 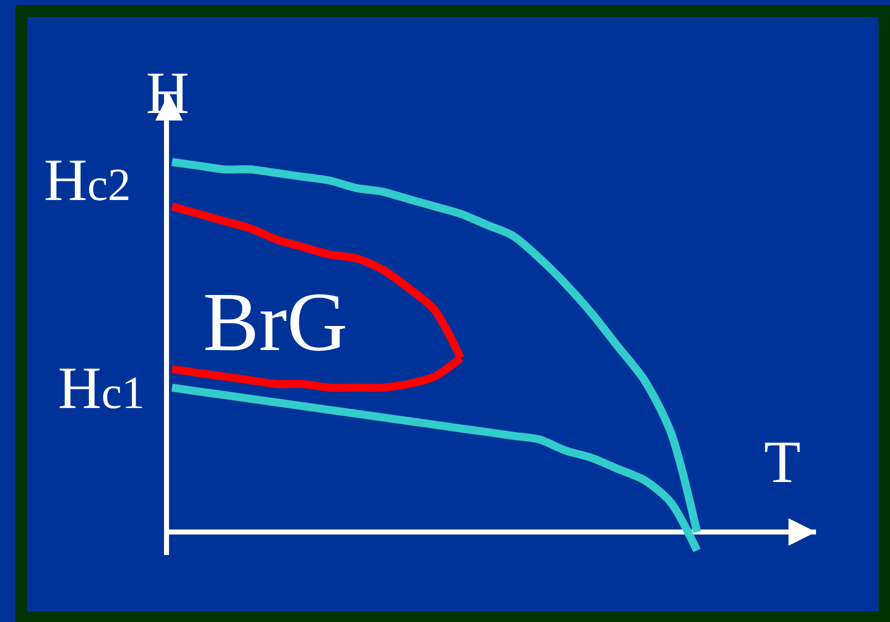 I want to click on text: Hc2, so click(x=87, y=180).